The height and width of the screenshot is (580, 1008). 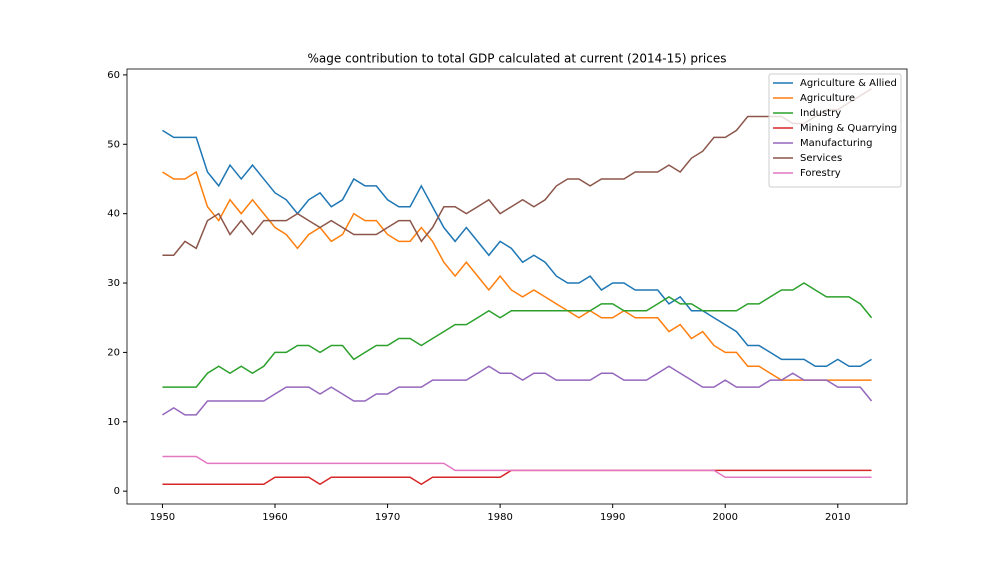 What do you see at coordinates (113, 214) in the screenshot?
I see `y-tick-label: 40` at bounding box center [113, 214].